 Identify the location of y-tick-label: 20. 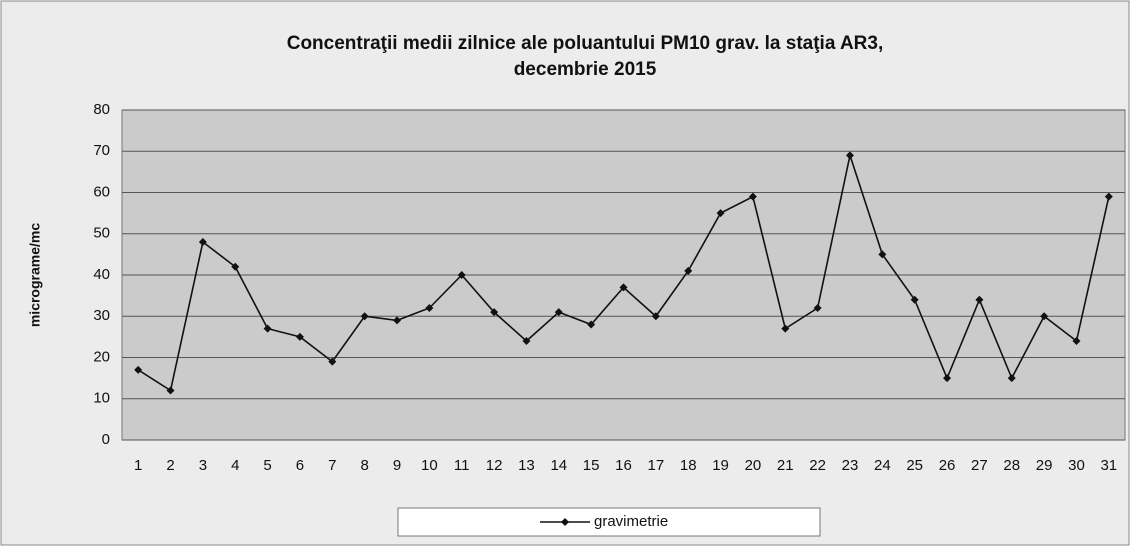
(101, 356).